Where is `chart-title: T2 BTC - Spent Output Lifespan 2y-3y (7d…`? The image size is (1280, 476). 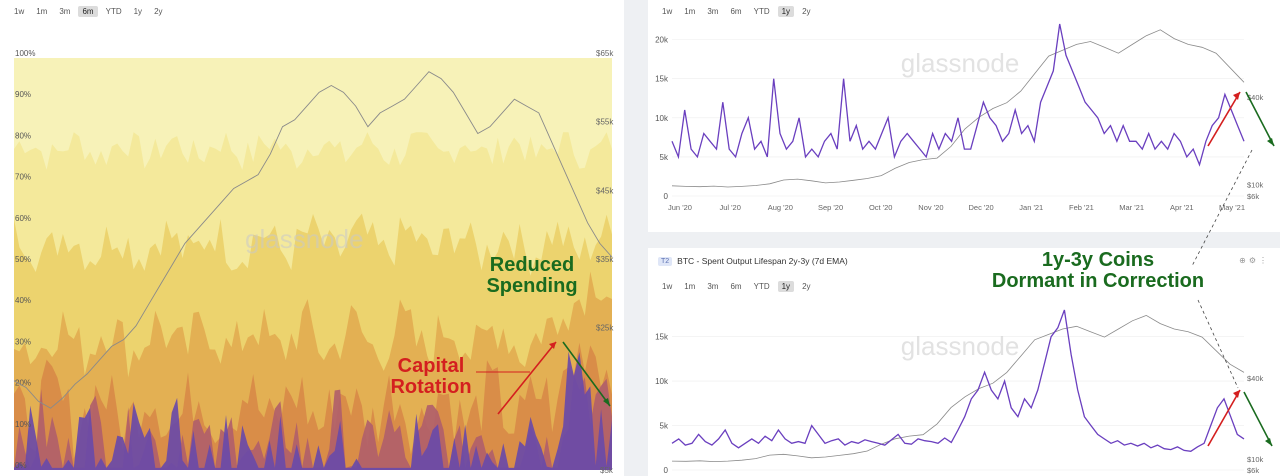
chart-title: T2 BTC - Spent Output Lifespan 2y-3y (7d… is located at coordinates (753, 261).